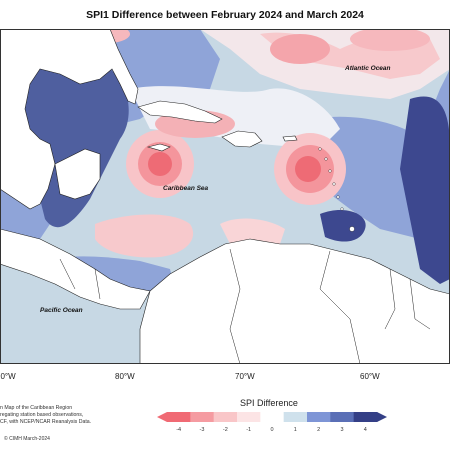  What do you see at coordinates (245, 376) in the screenshot?
I see `lon-label-70w: 70°W` at bounding box center [245, 376].